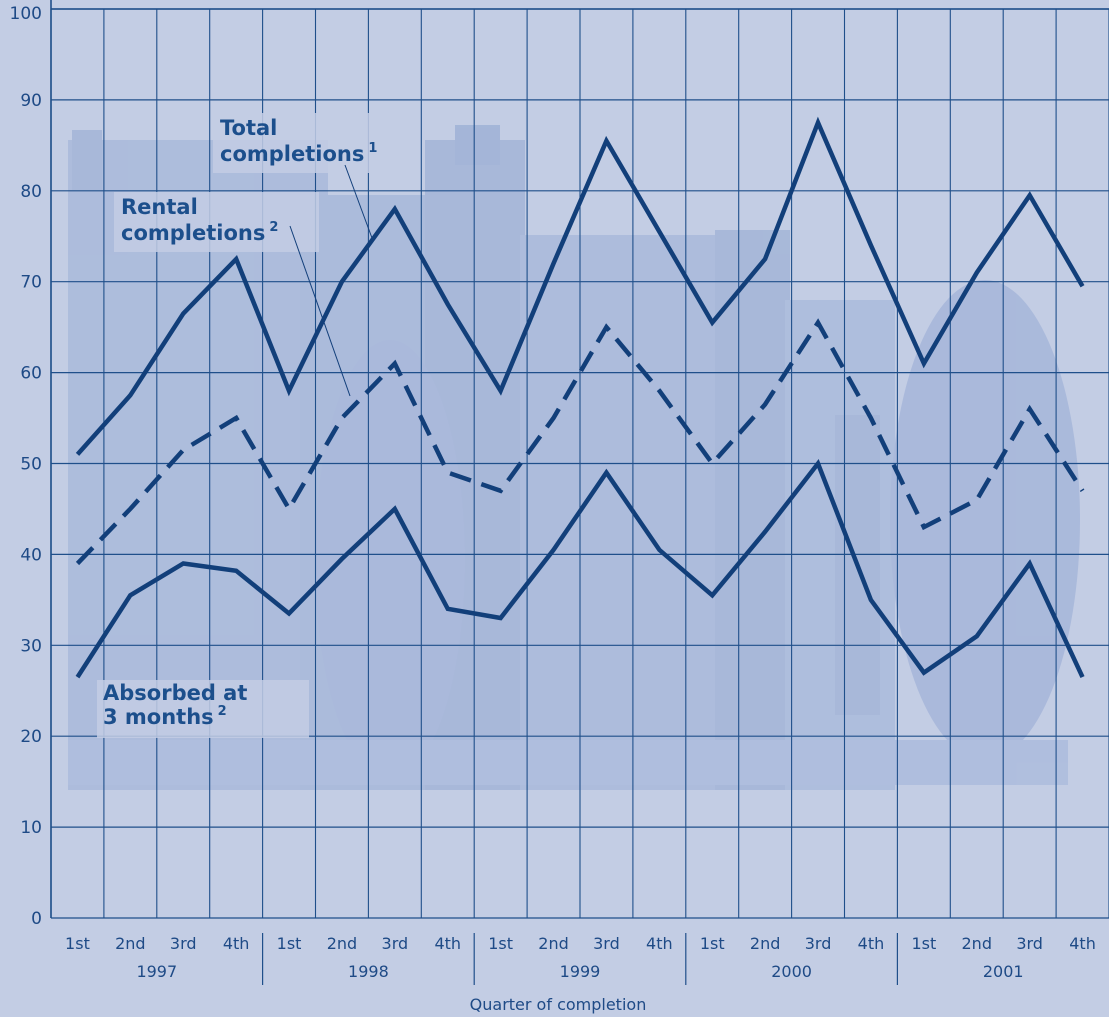  I want to click on y-tick-label: 30, so click(31, 646).